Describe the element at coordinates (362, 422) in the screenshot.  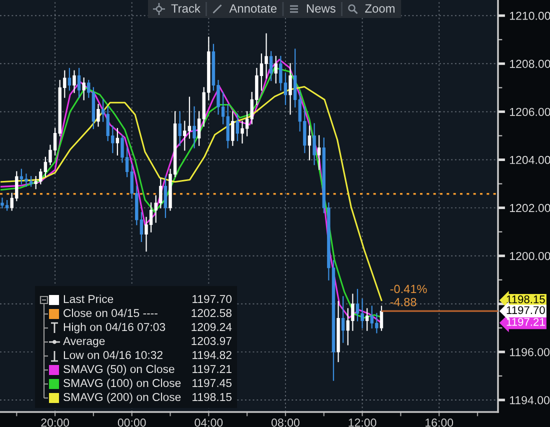
I see `x-tick-label: 12:00` at that location.